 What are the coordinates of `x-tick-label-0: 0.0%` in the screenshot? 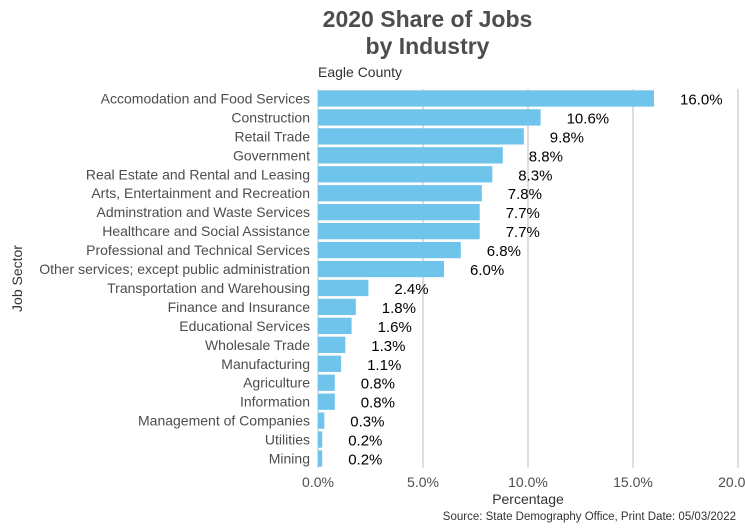 It's located at (318, 482).